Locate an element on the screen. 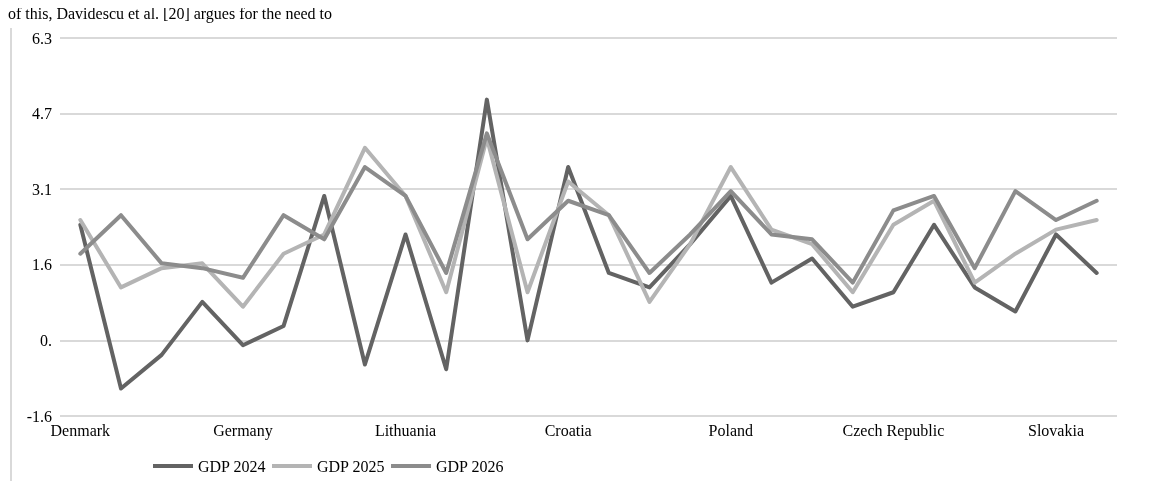 The height and width of the screenshot is (489, 1153). x-tick-label: Lithuania is located at coordinates (405, 430).